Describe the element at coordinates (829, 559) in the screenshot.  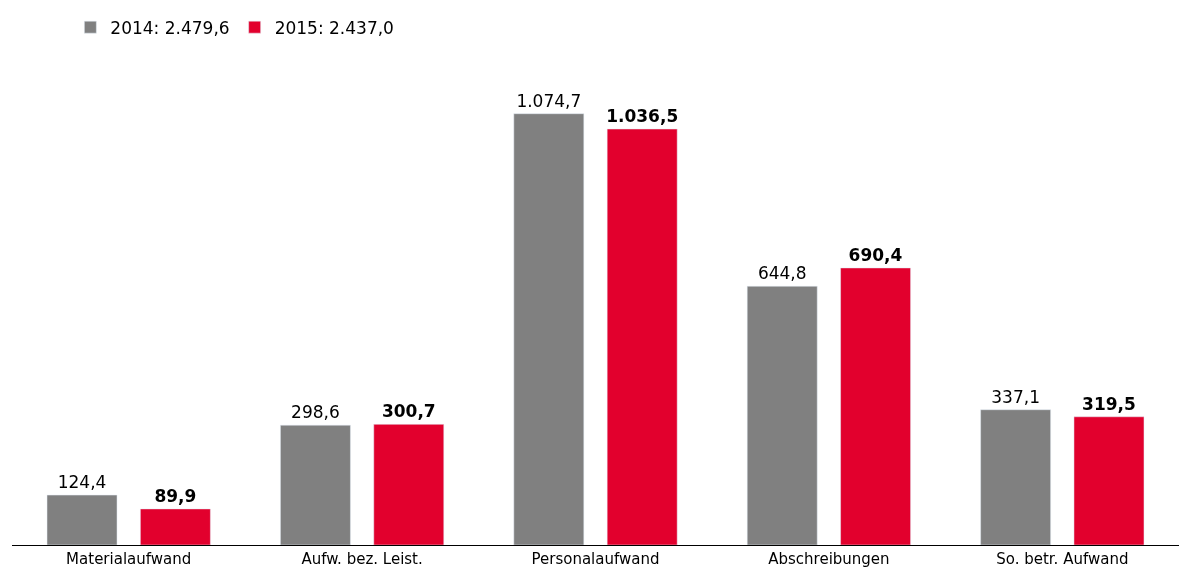
I see `x-tick-label: Abschreibungen` at that location.